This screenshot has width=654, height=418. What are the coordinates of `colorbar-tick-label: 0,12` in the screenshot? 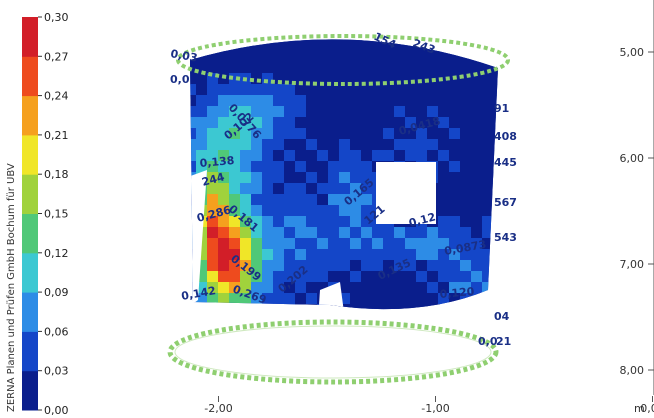 It's located at (56, 253).